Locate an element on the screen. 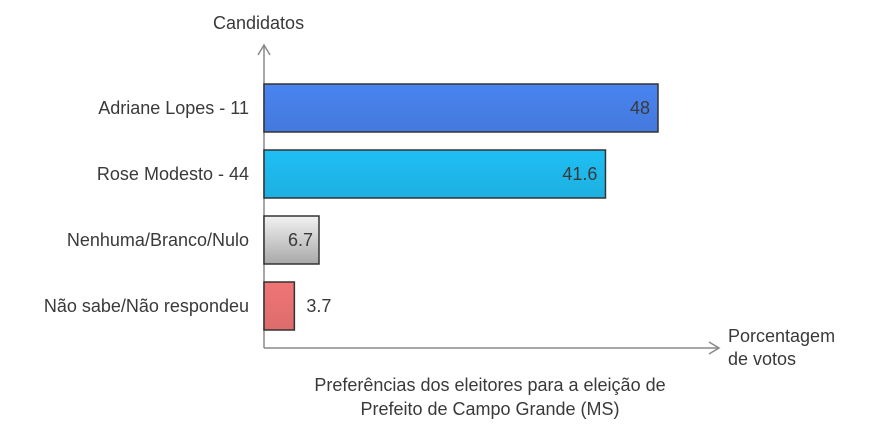 This screenshot has width=870, height=432. value-label-3: 3.7 is located at coordinates (318, 306).